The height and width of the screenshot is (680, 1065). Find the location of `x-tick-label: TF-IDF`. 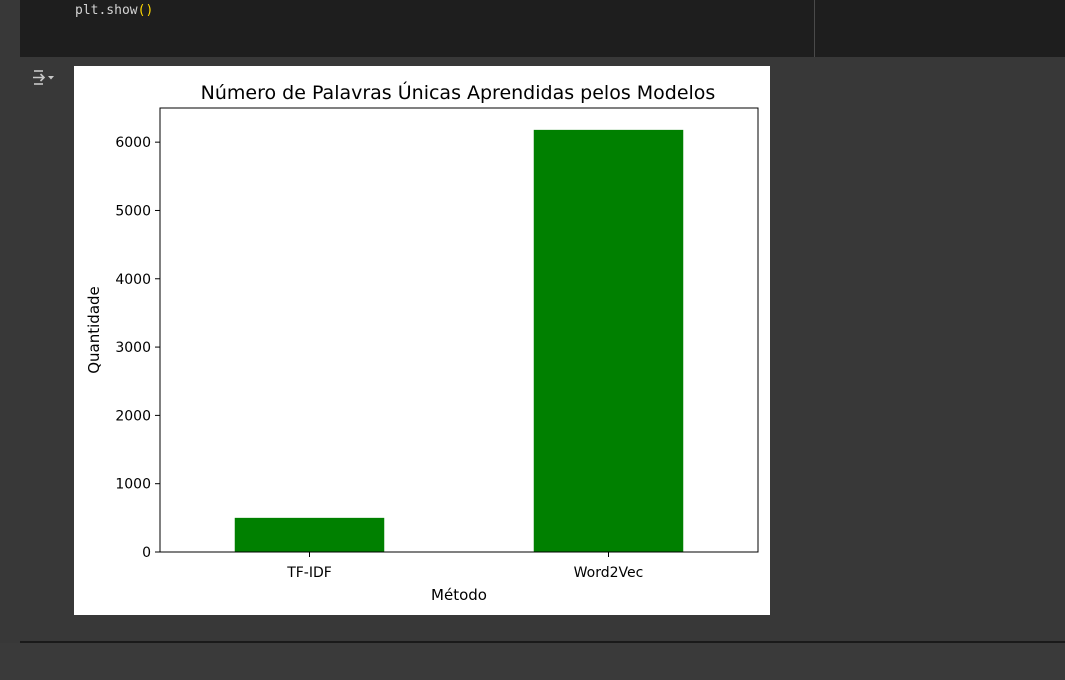

x-tick-label: TF-IDF is located at coordinates (309, 573).